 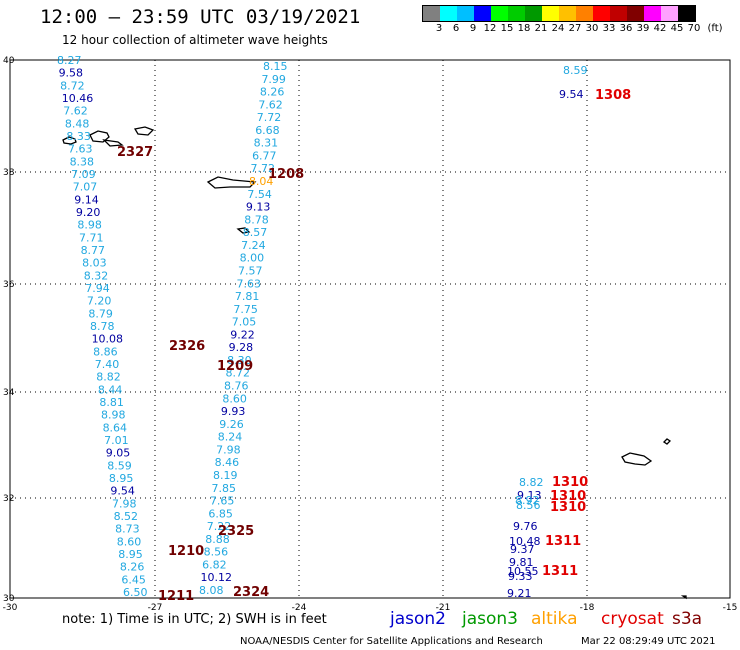 I want to click on wave-height-value: 8.04, so click(x=261, y=181).